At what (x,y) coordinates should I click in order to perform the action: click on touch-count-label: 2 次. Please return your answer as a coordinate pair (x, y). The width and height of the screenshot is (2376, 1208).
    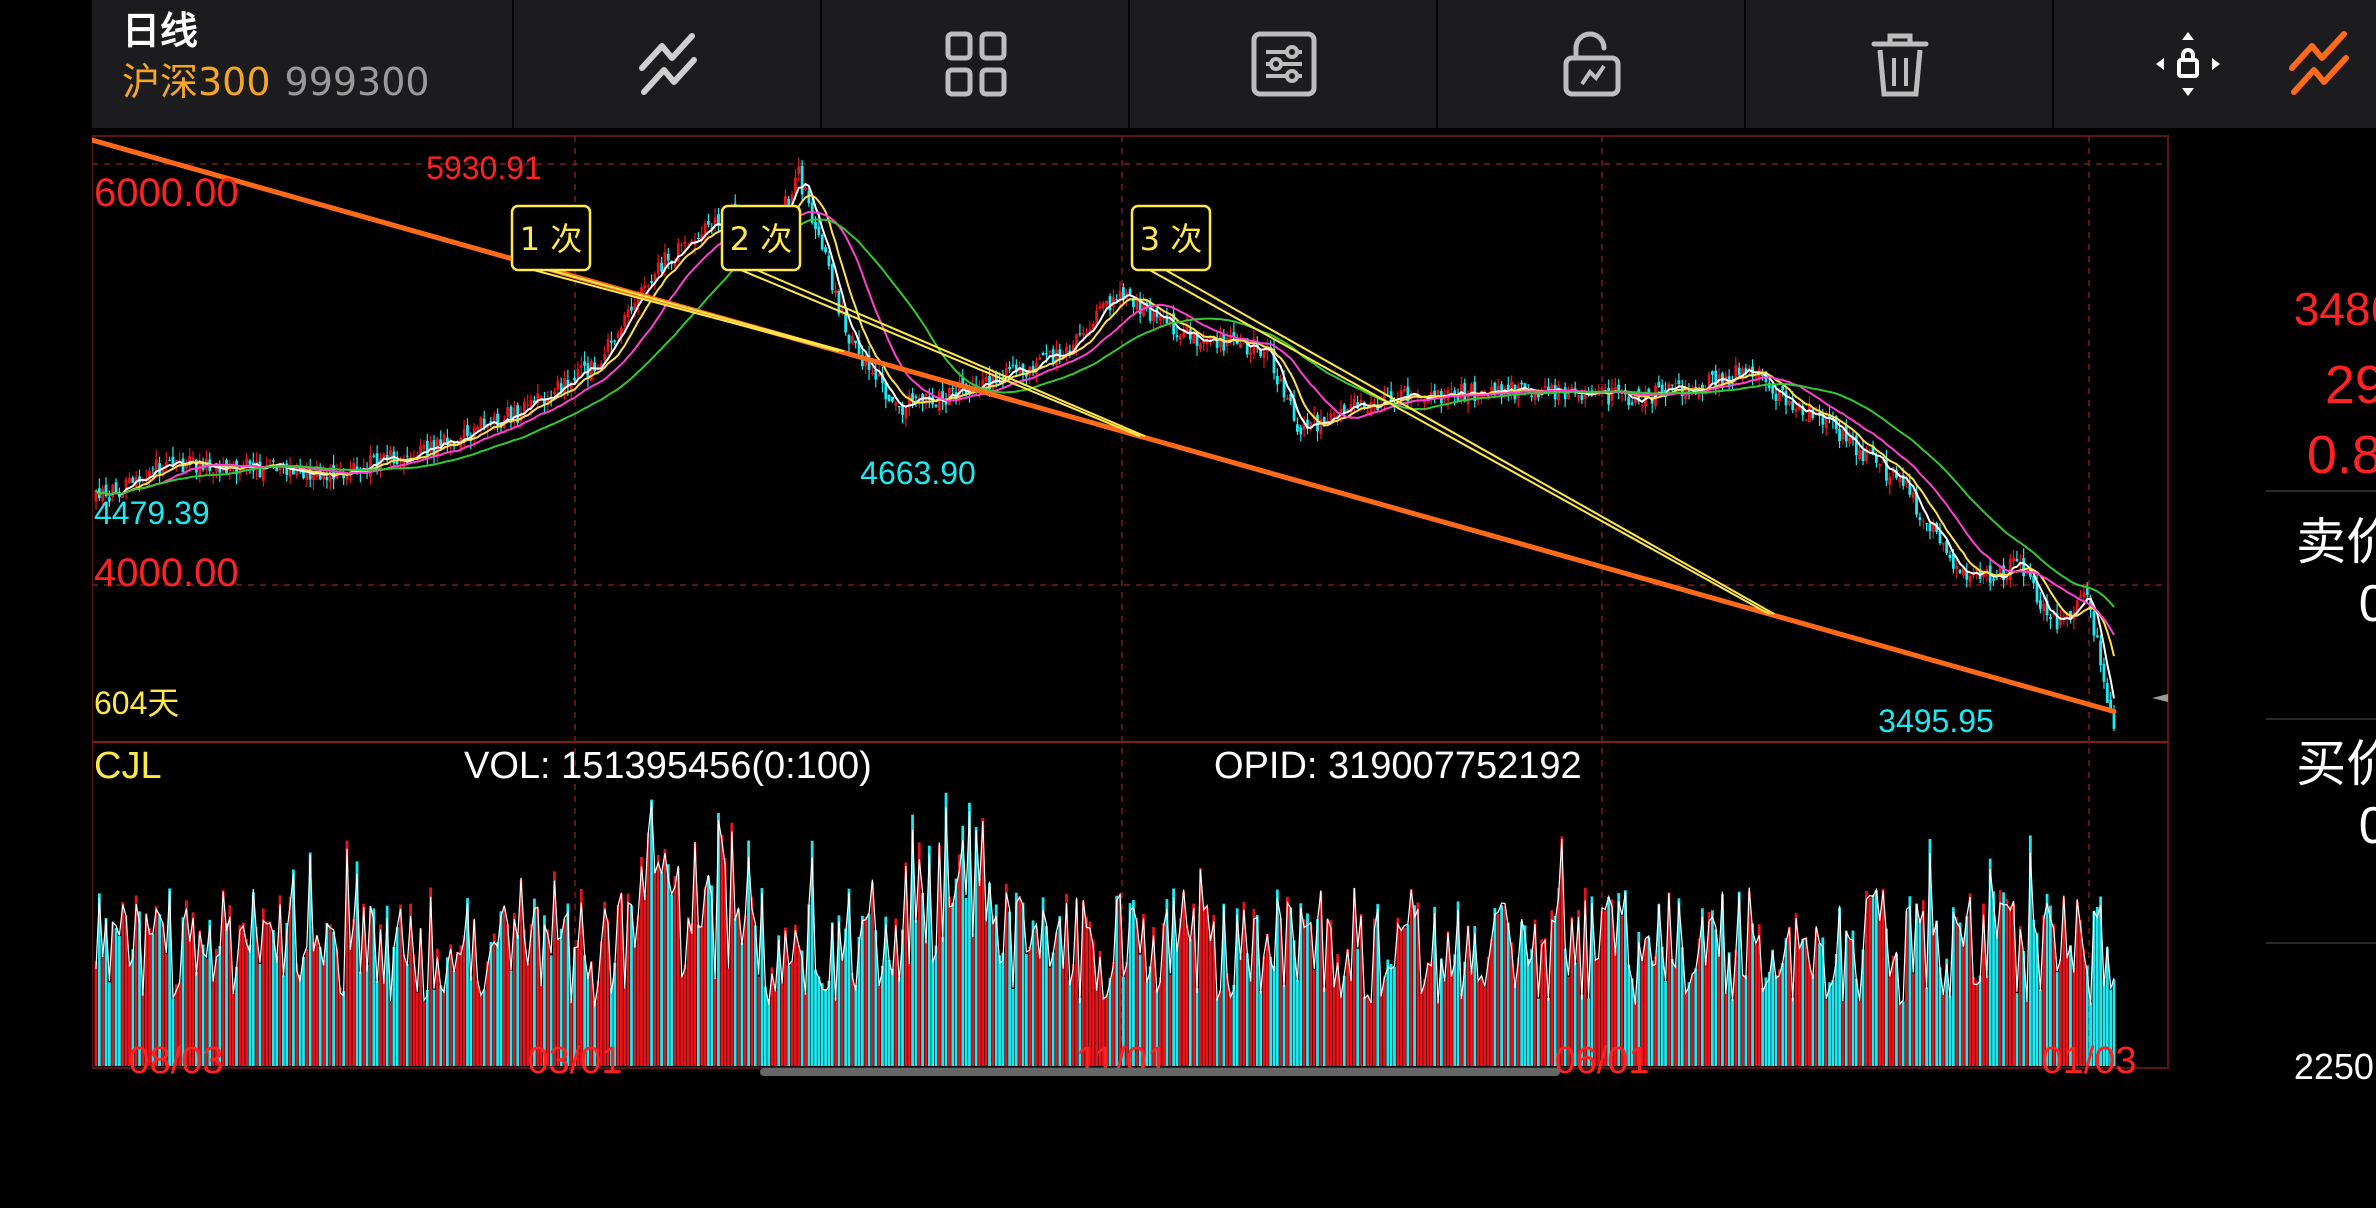
    Looking at the image, I should click on (761, 239).